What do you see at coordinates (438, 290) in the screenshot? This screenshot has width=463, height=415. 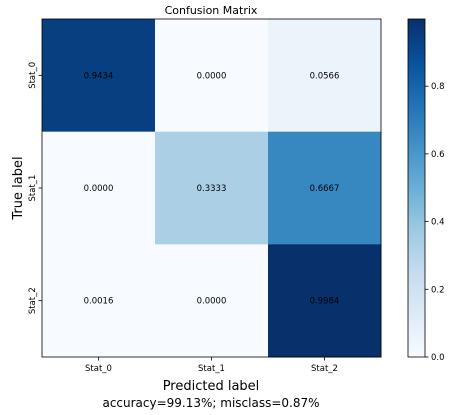 I see `colorbar-tick-label: 0.2` at bounding box center [438, 290].